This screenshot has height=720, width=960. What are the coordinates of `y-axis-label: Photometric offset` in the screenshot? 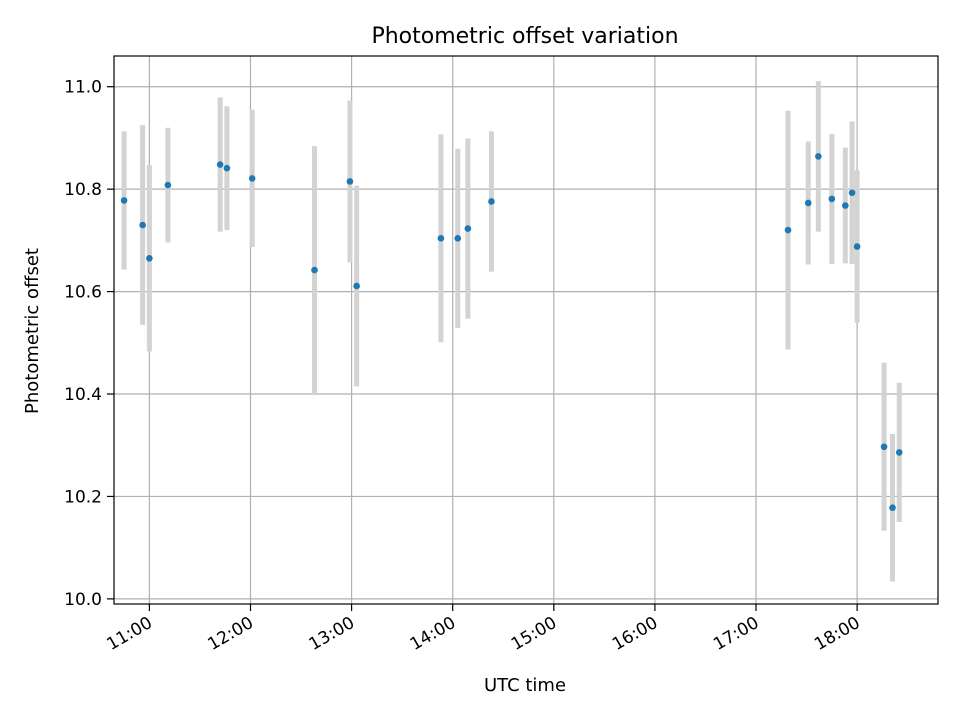 It's located at (32, 331).